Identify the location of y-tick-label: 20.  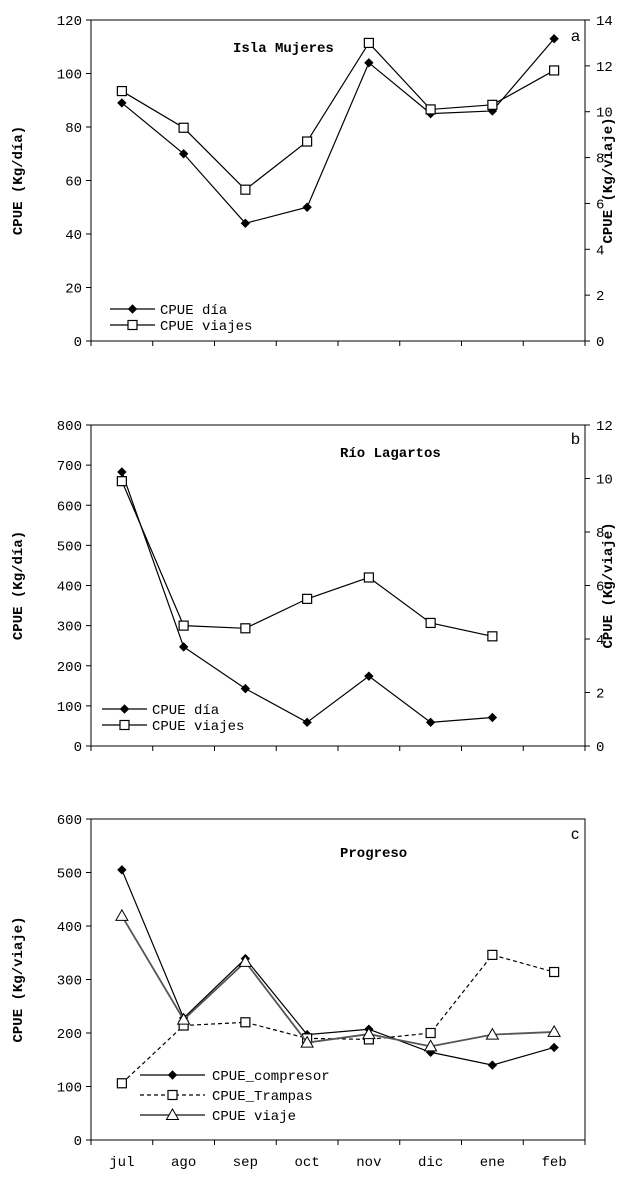
(73, 290).